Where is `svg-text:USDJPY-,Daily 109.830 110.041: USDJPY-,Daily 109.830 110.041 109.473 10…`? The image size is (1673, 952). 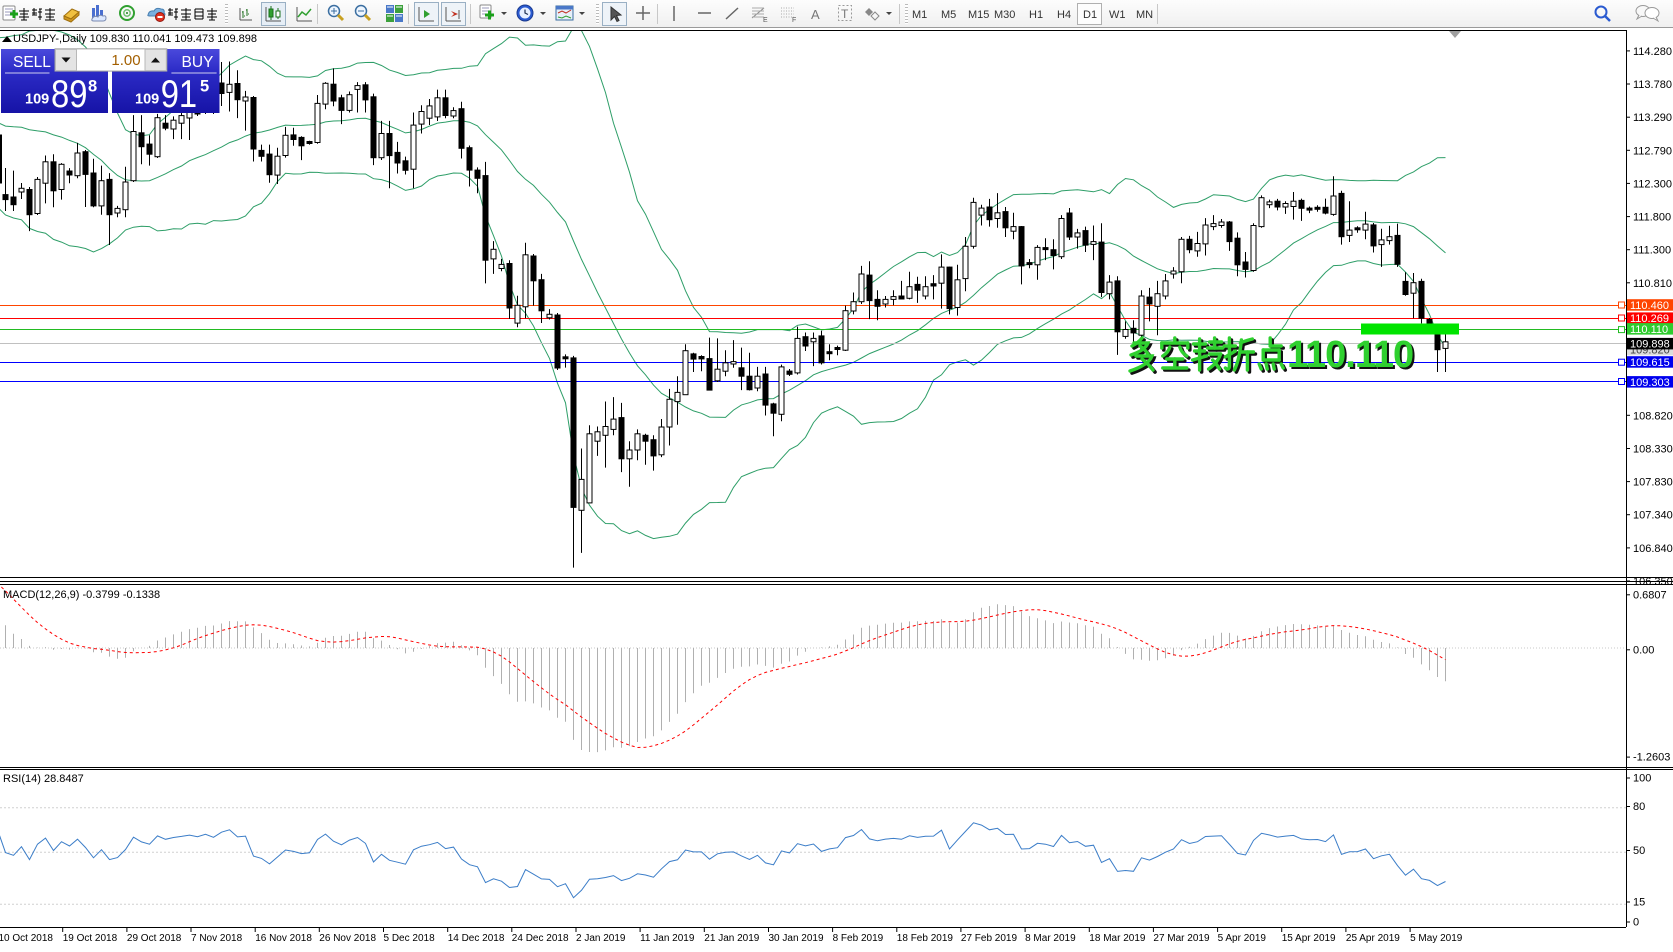
svg-text:USDJPY-,Daily 109.830 110.041: USDJPY-,Daily 109.830 110.041 109.473 10… is located at coordinates (135, 39).